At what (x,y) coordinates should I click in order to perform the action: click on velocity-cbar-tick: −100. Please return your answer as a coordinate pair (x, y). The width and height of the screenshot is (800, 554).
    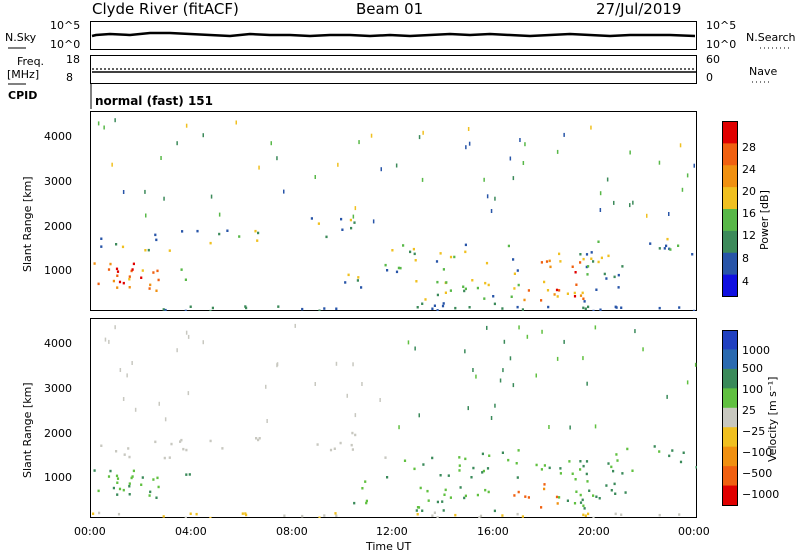
    Looking at the image, I should click on (757, 452).